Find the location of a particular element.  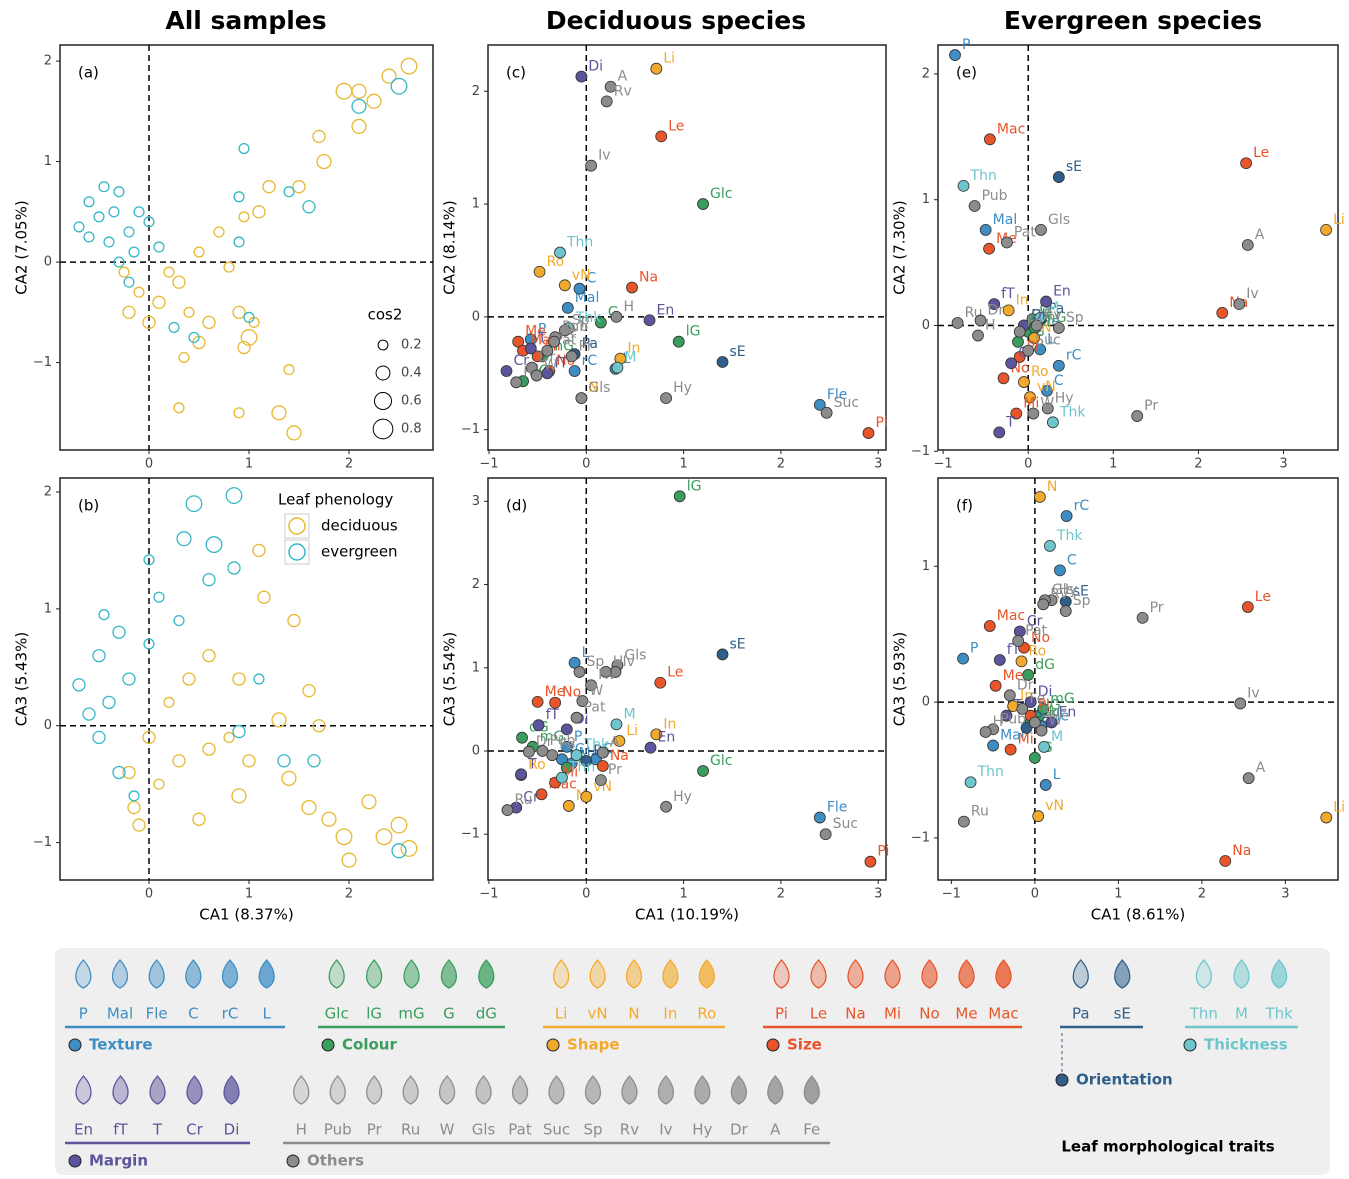

trait-item: lG is located at coordinates (374, 1014).